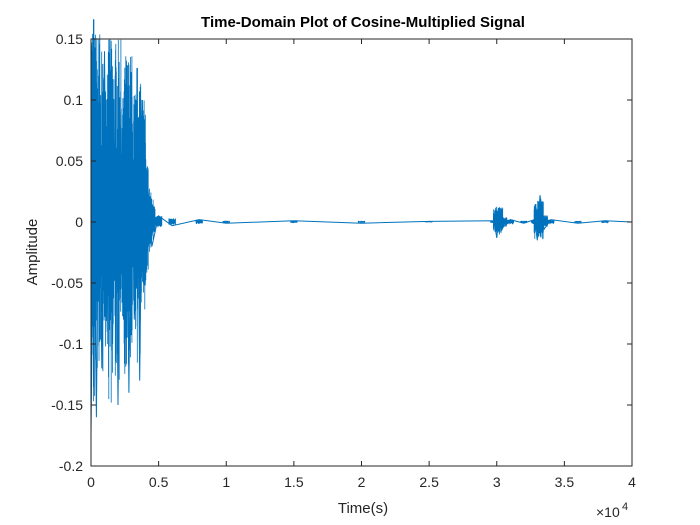 The height and width of the screenshot is (525, 700). I want to click on x-tick-label: 3.5, so click(565, 482).